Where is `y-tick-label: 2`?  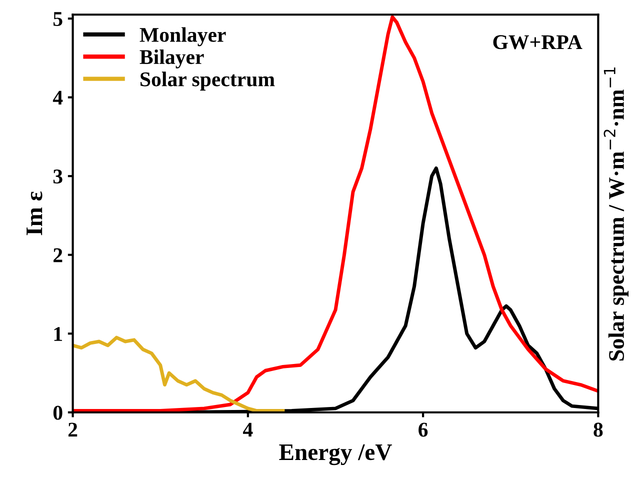 y-tick-label: 2 is located at coordinates (58, 255).